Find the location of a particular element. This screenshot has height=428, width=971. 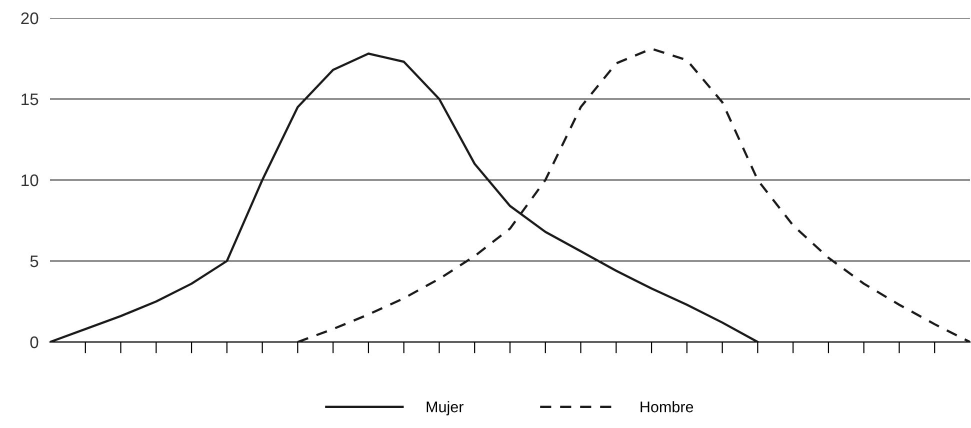

y-tick-label: 10 is located at coordinates (30, 180).